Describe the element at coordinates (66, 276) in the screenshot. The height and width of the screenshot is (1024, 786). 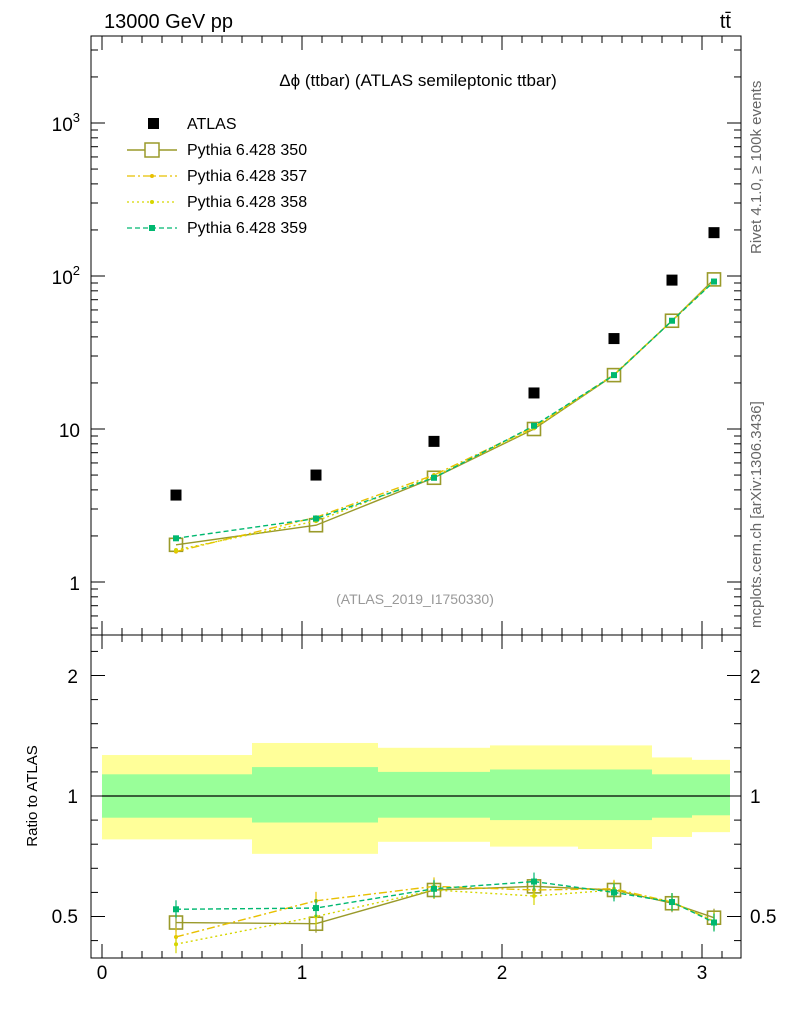
I see `y-tick-label-100: 10²` at that location.